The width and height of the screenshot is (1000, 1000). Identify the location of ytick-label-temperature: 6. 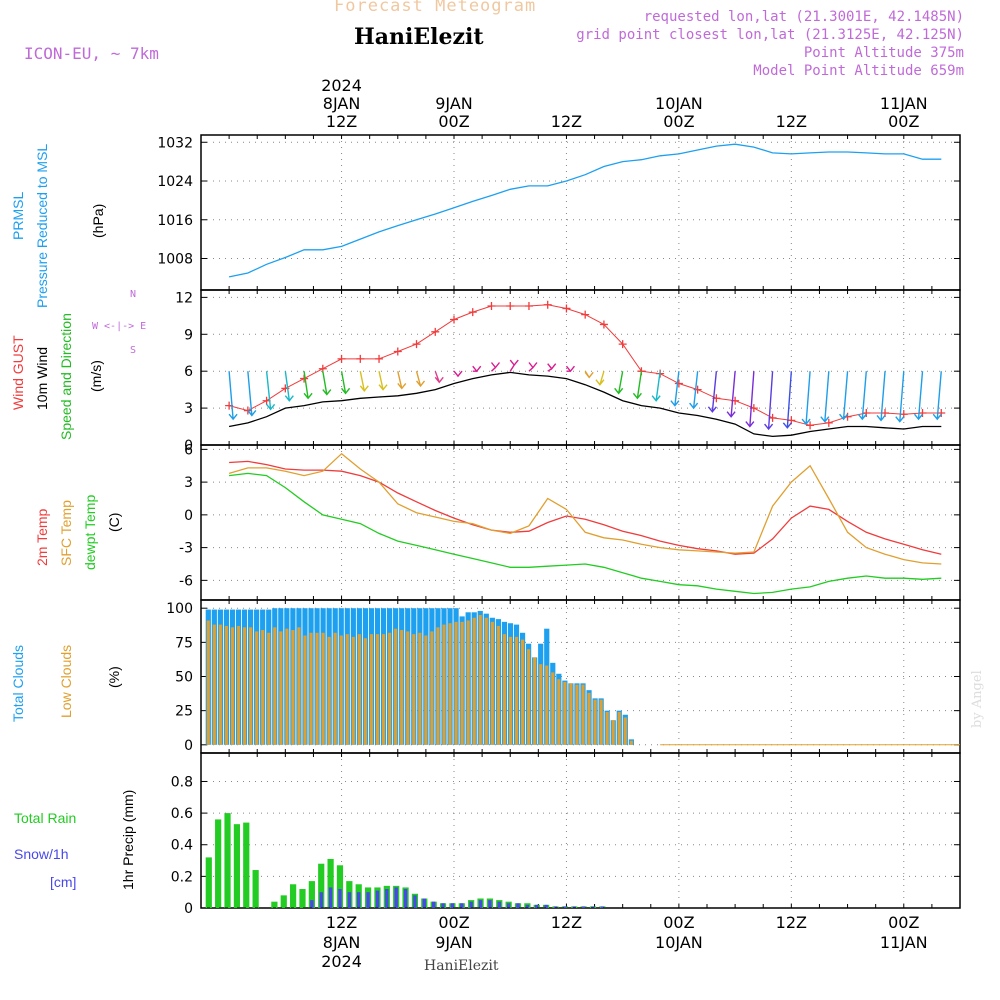
(188, 450).